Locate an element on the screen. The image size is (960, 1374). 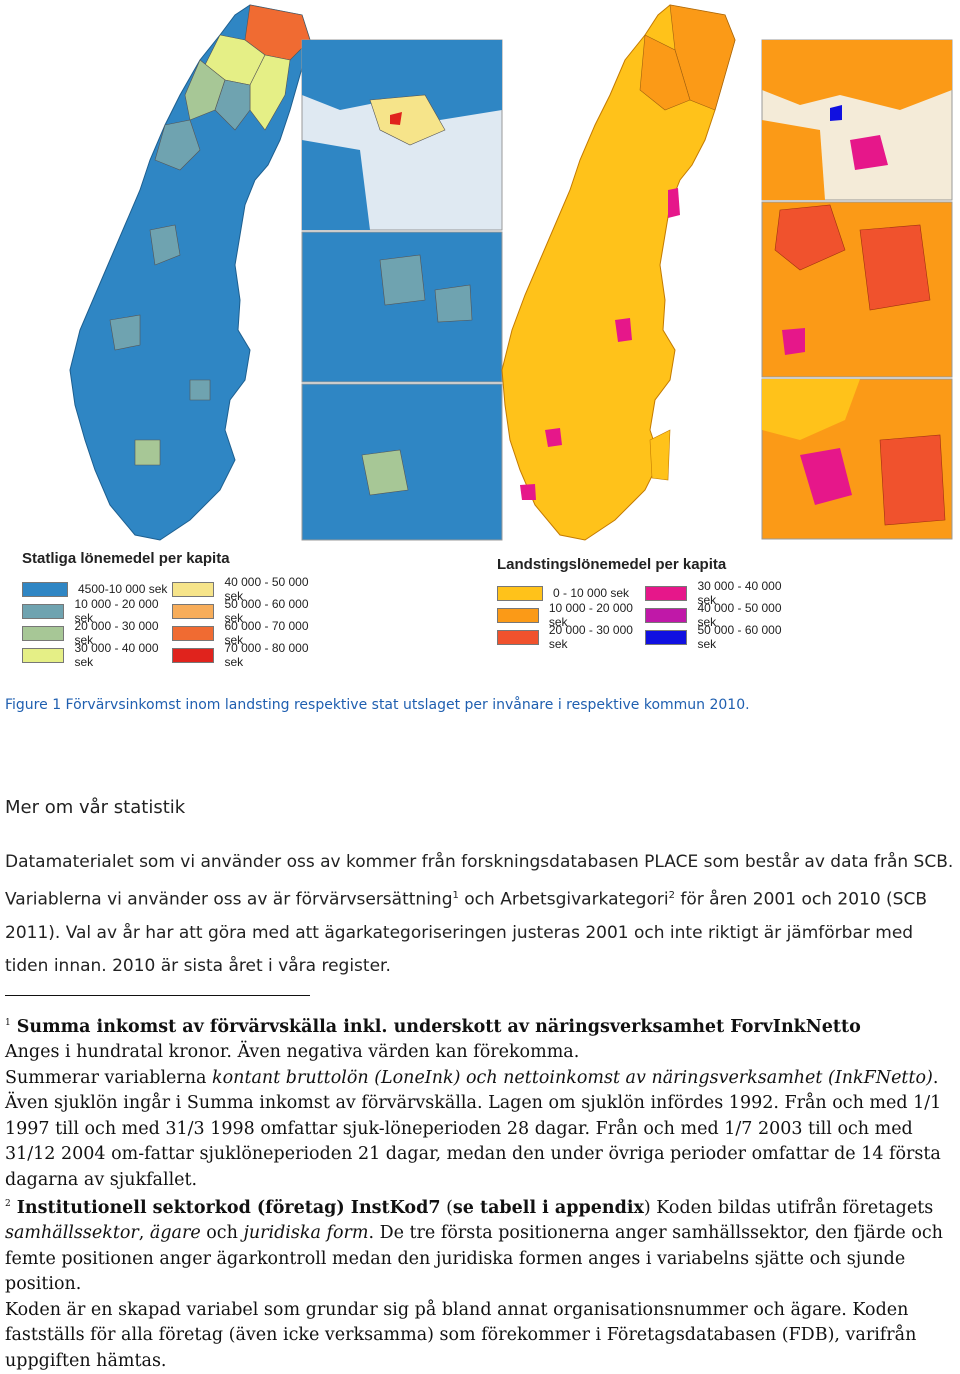
legend-label: 70 000 - 80 000 sek is located at coordinates (266, 655).